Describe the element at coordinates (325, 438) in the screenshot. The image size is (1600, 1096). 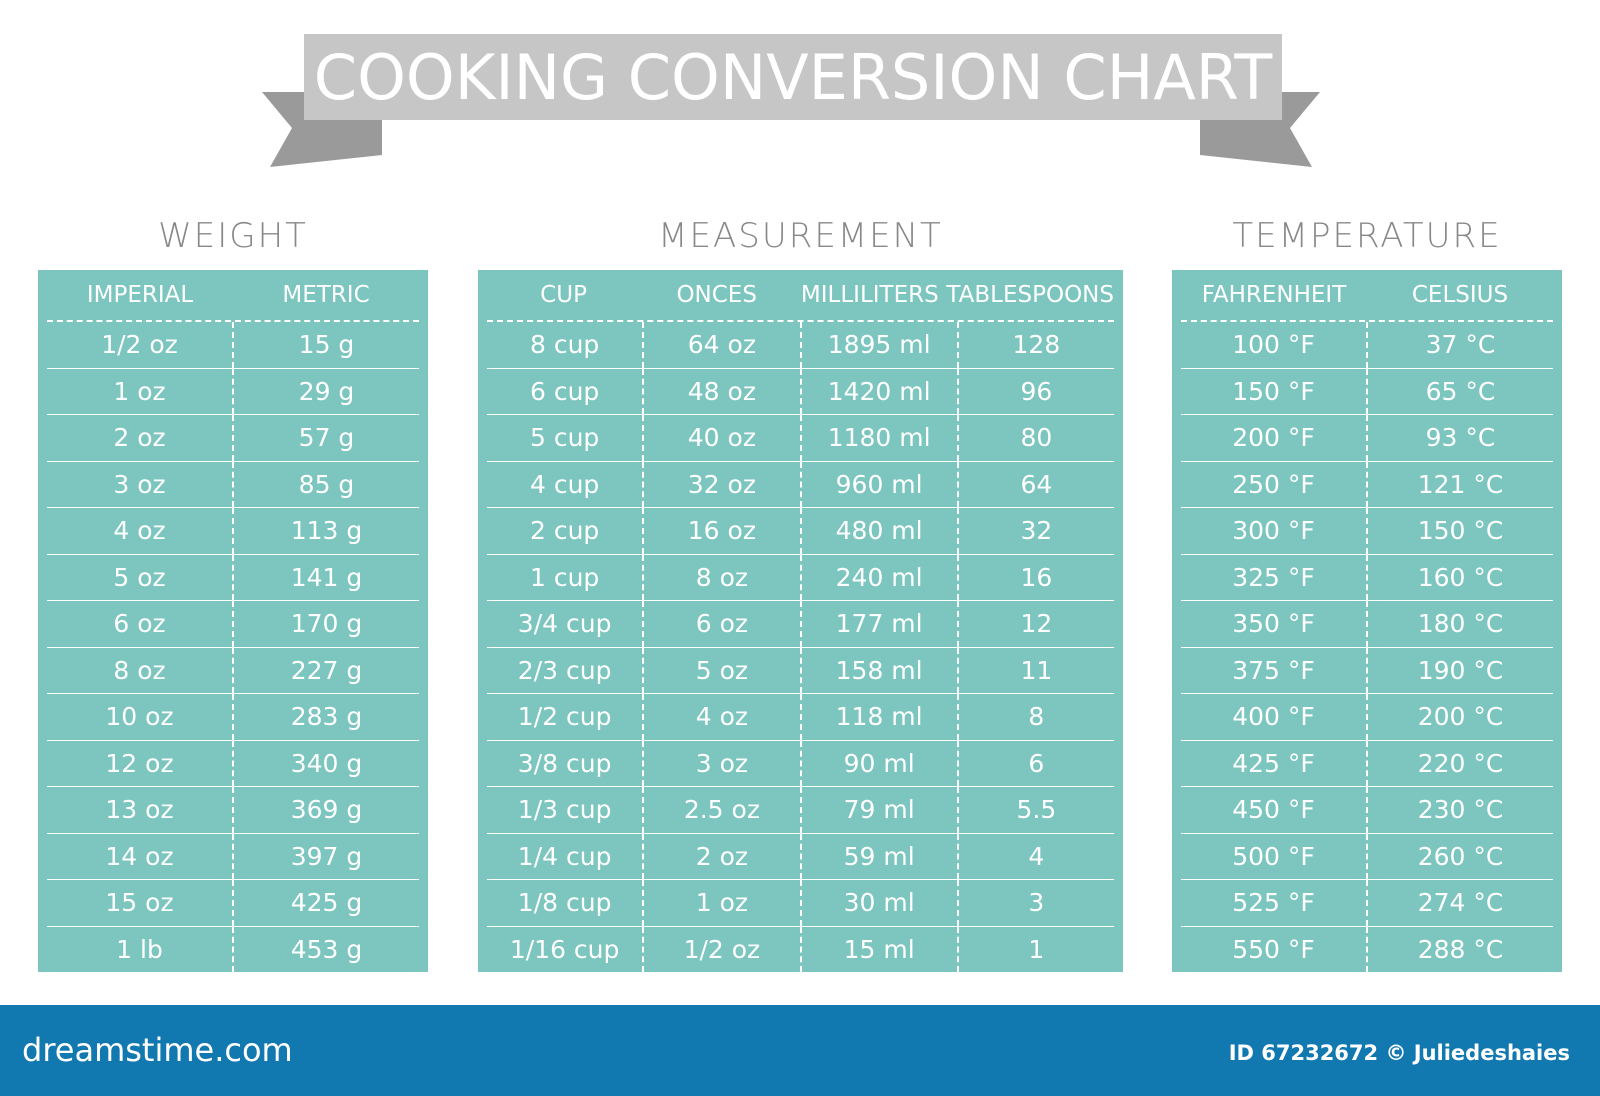
I see `table-cell: 57 g` at that location.